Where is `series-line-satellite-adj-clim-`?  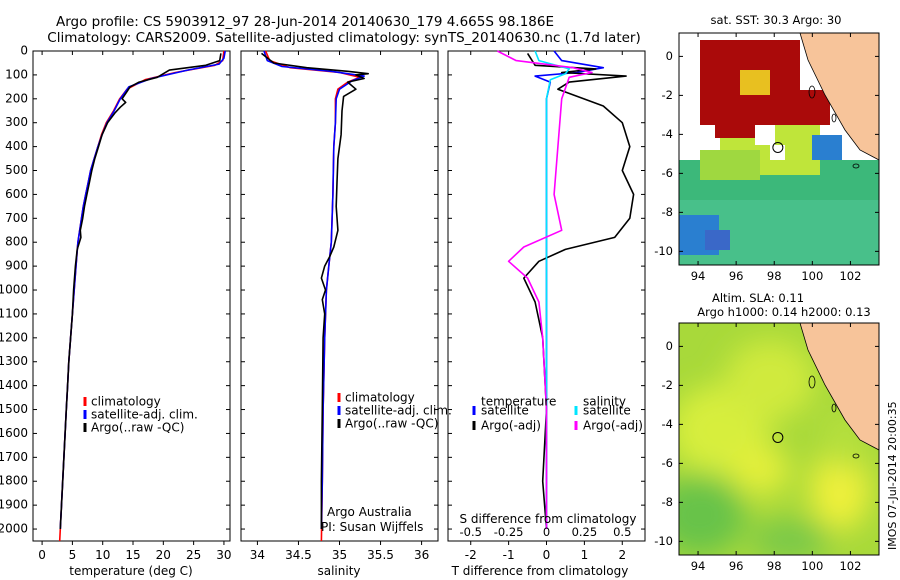
series-line-satellite-adj-clim- is located at coordinates (314, 290).